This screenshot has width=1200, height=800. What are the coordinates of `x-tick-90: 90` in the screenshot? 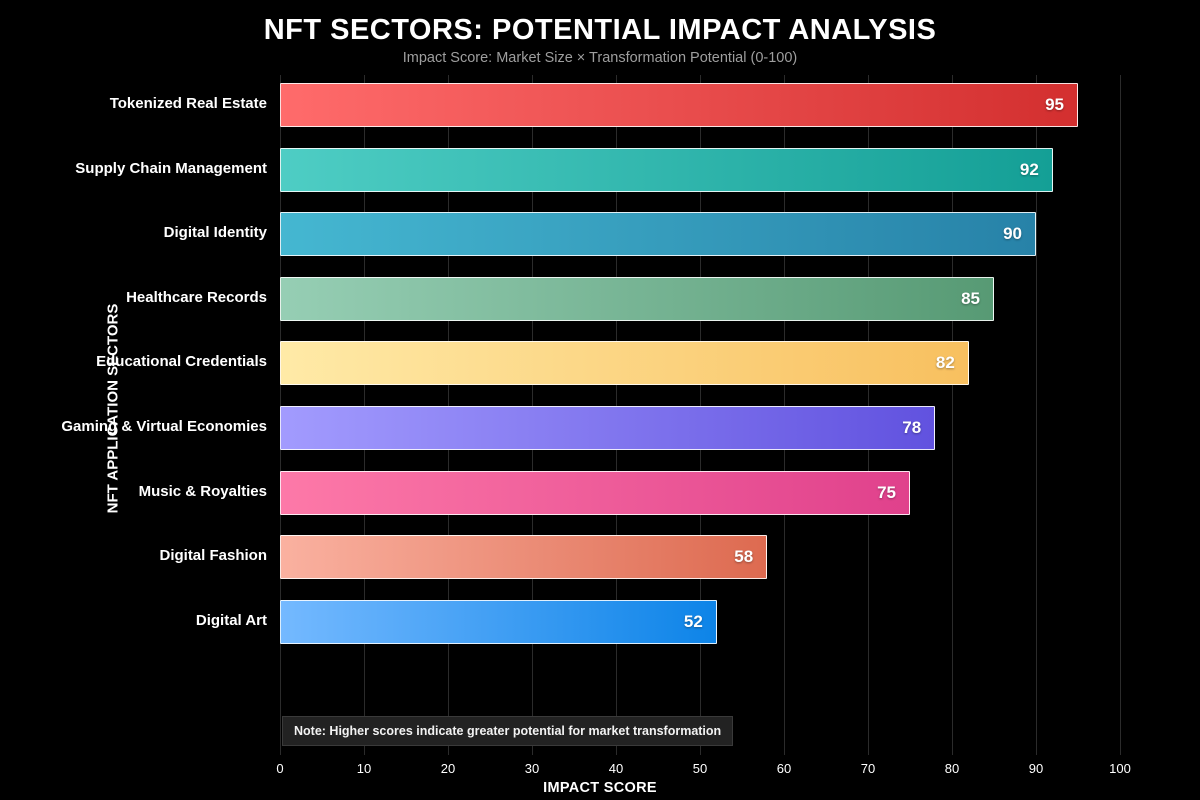 It's located at (1036, 768).